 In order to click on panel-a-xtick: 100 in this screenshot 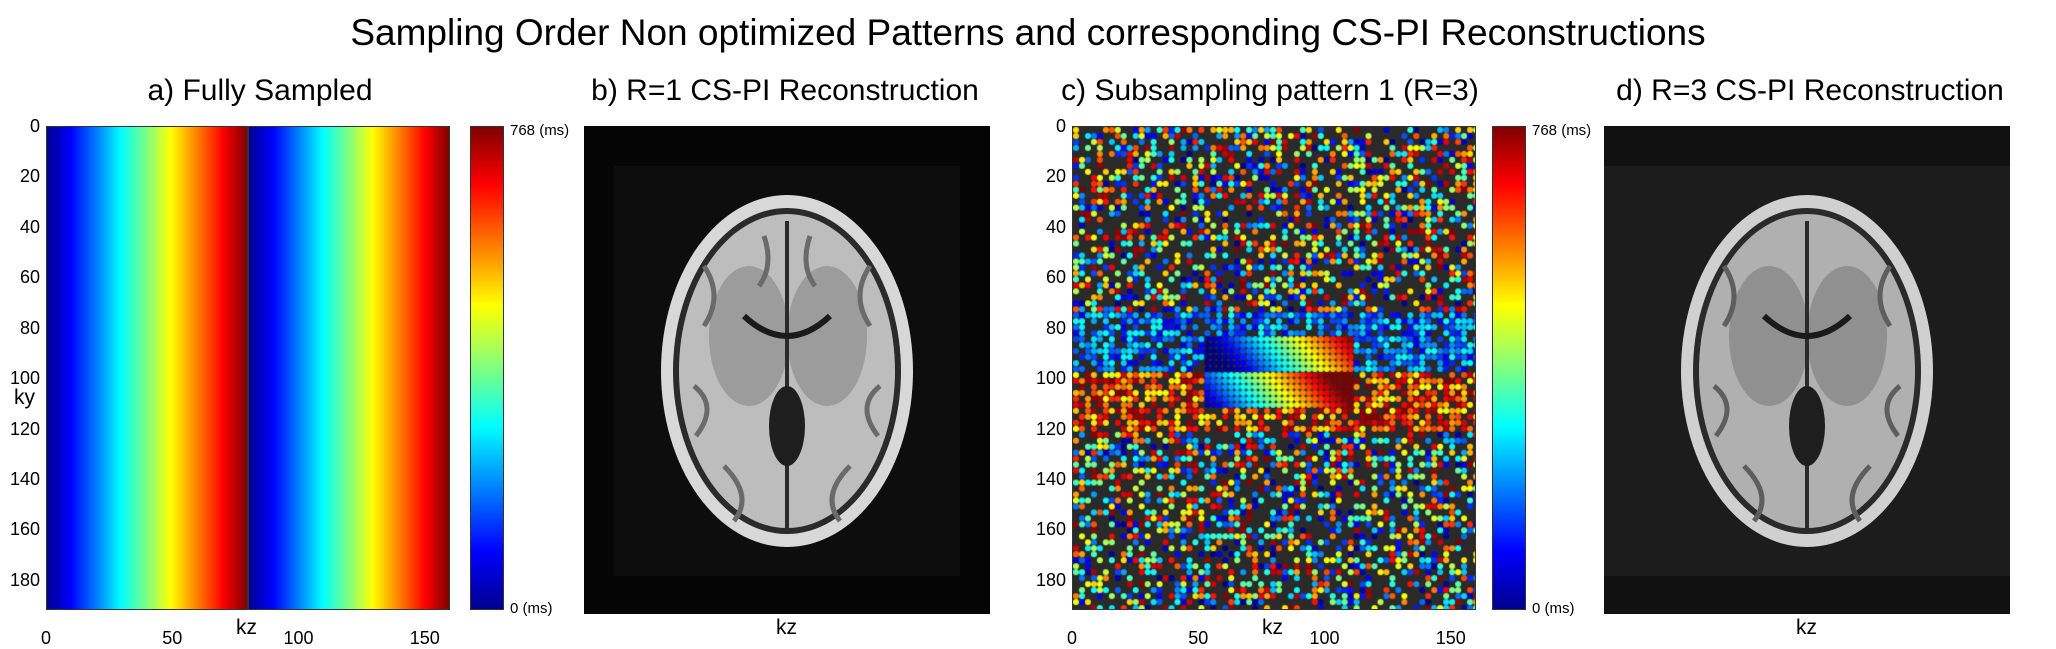, I will do `click(298, 638)`.